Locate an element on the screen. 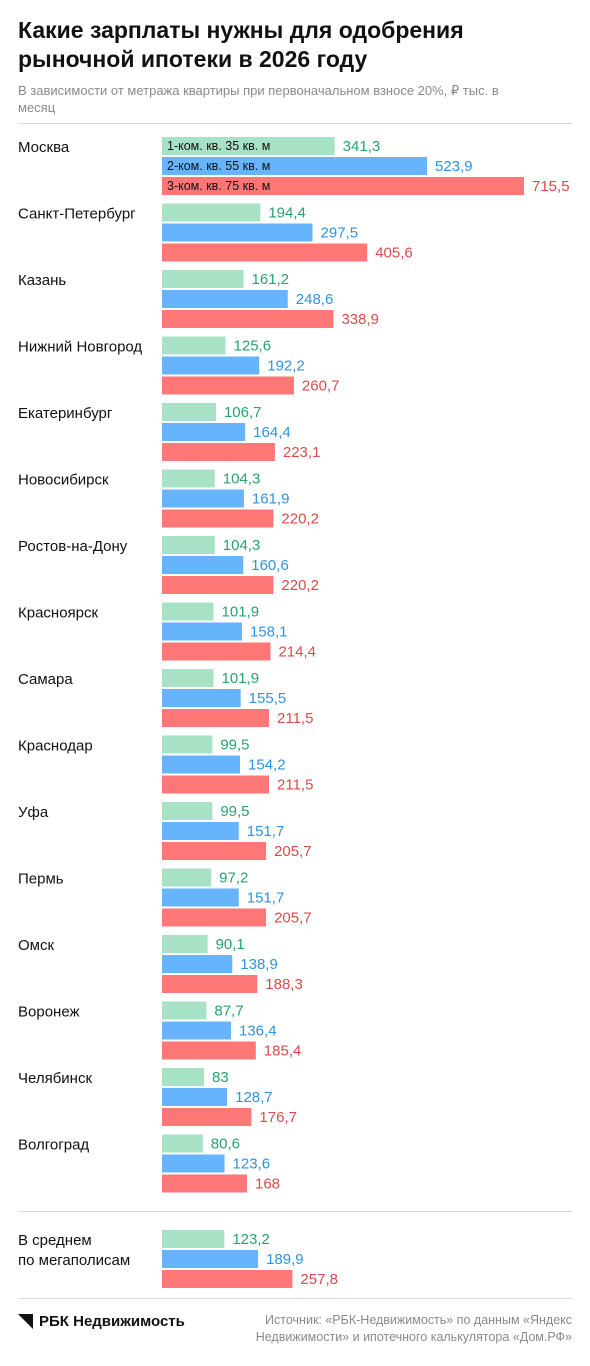 Image resolution: width=590 pixels, height=1366 pixels. category-label: Екатеринбург is located at coordinates (65, 413).